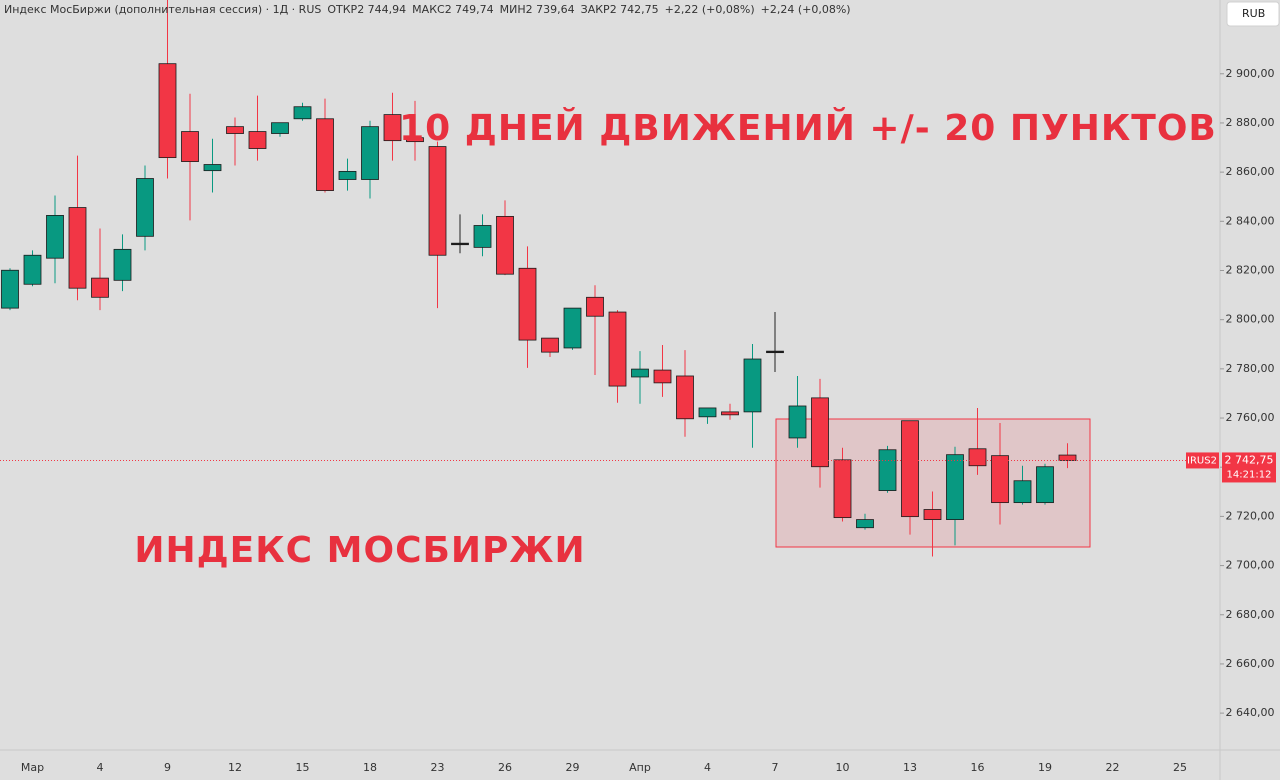  Describe the element at coordinates (303, 767) in the screenshot. I see `x-tick-label: 15` at that location.